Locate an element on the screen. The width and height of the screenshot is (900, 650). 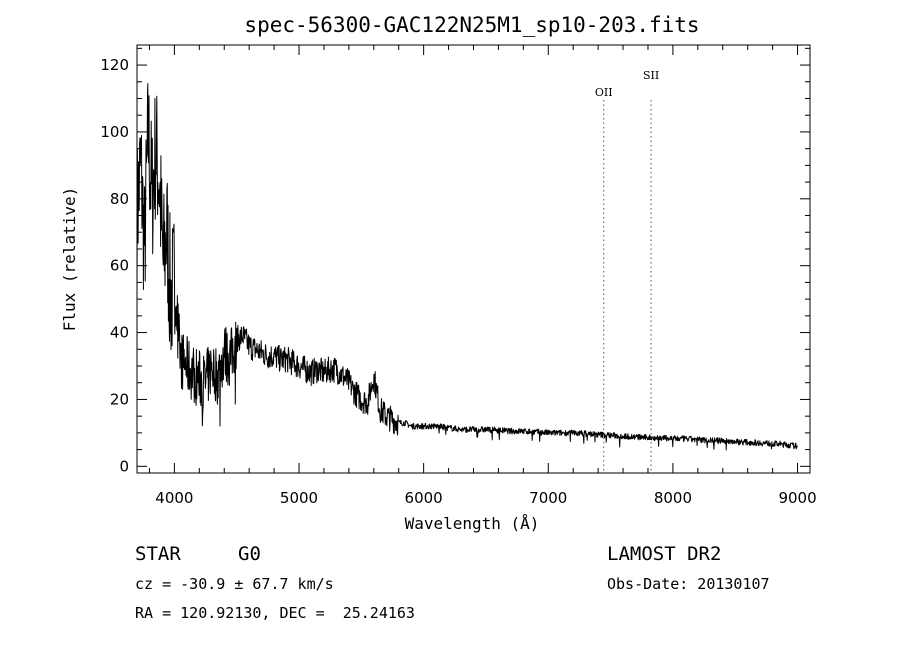
x-tick-label: 9000 is located at coordinates (797, 498).